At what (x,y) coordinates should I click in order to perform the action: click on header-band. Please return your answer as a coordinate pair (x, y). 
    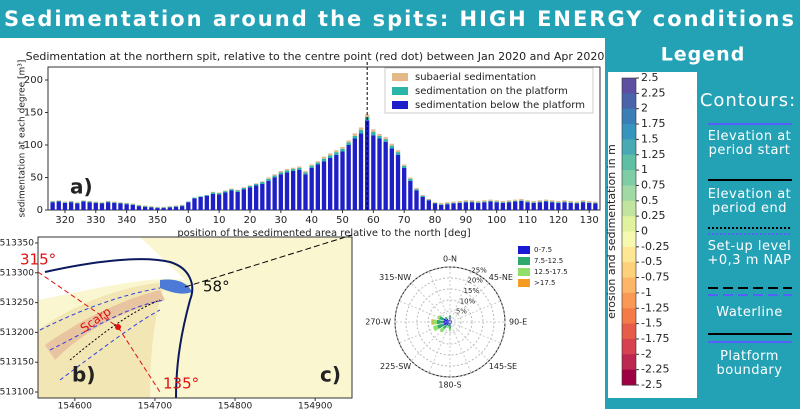
    Looking at the image, I should click on (400, 19).